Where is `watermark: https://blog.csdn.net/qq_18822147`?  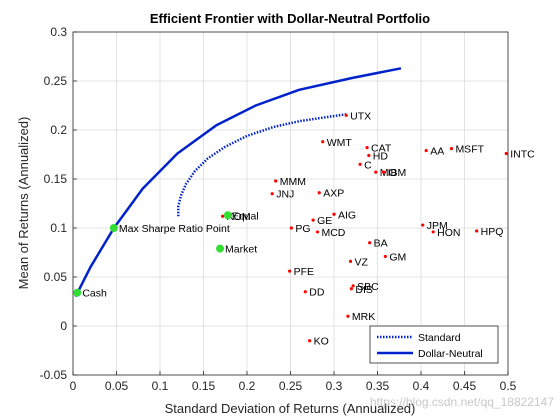 watermark: https://blog.csdn.net/qq_18822147 is located at coordinates (462, 402).